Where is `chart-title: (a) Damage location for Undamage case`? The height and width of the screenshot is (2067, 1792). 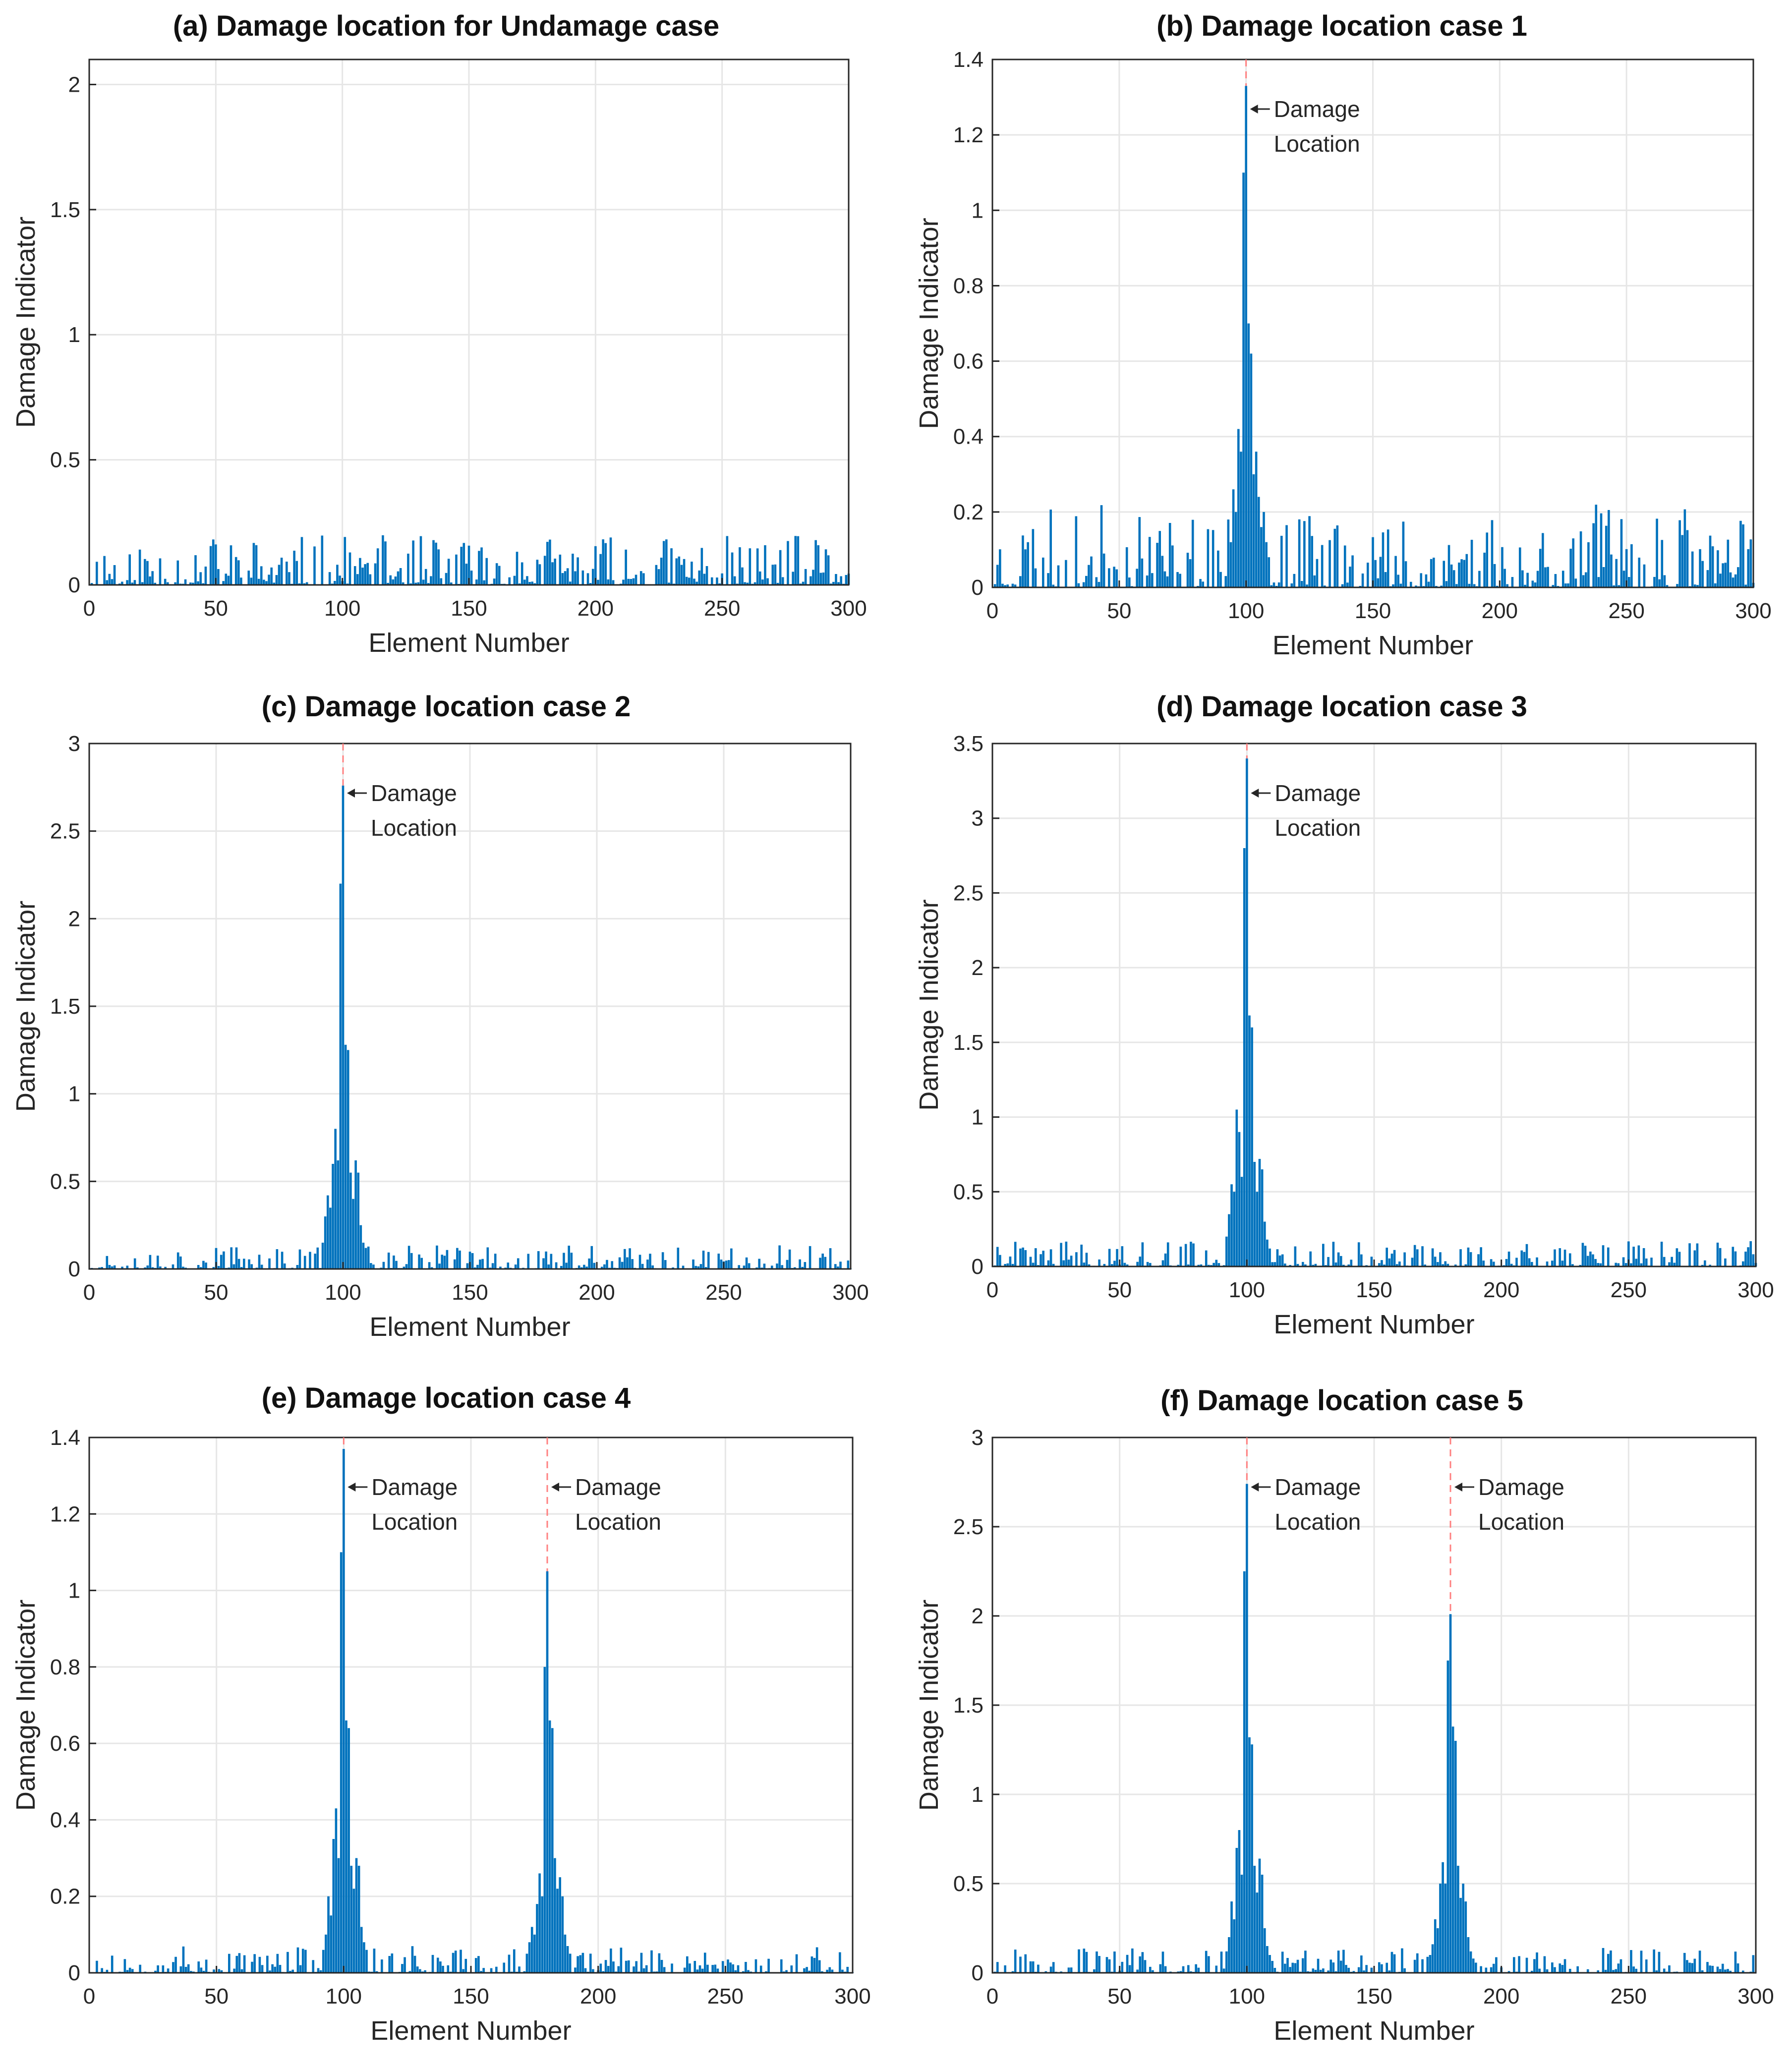
chart-title: (a) Damage location for Undamage case is located at coordinates (446, 26).